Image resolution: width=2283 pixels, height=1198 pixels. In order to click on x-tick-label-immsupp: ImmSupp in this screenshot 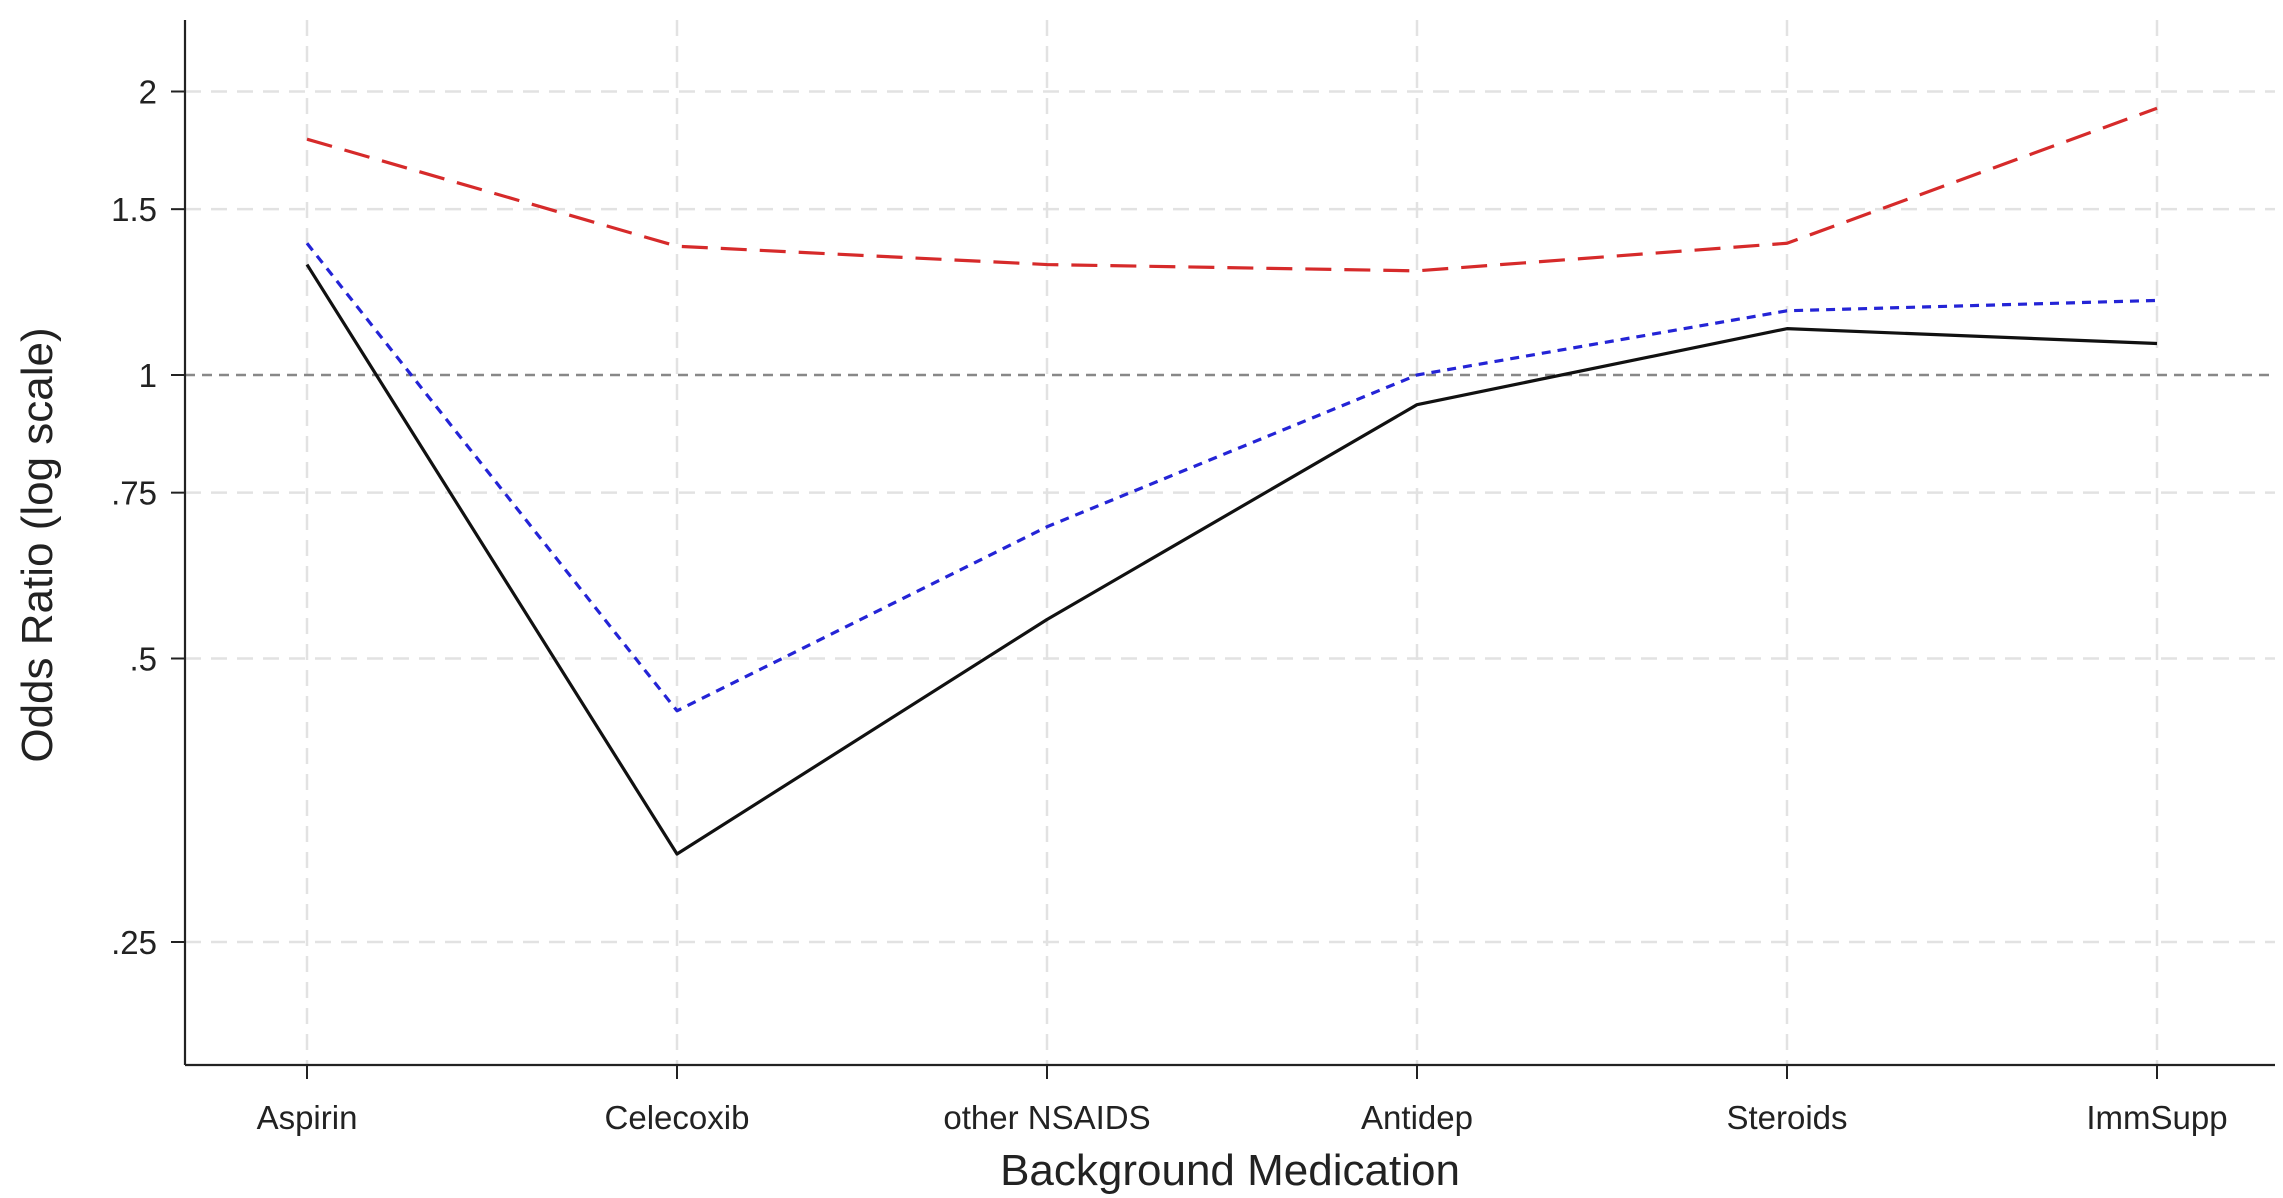, I will do `click(2156, 1117)`.